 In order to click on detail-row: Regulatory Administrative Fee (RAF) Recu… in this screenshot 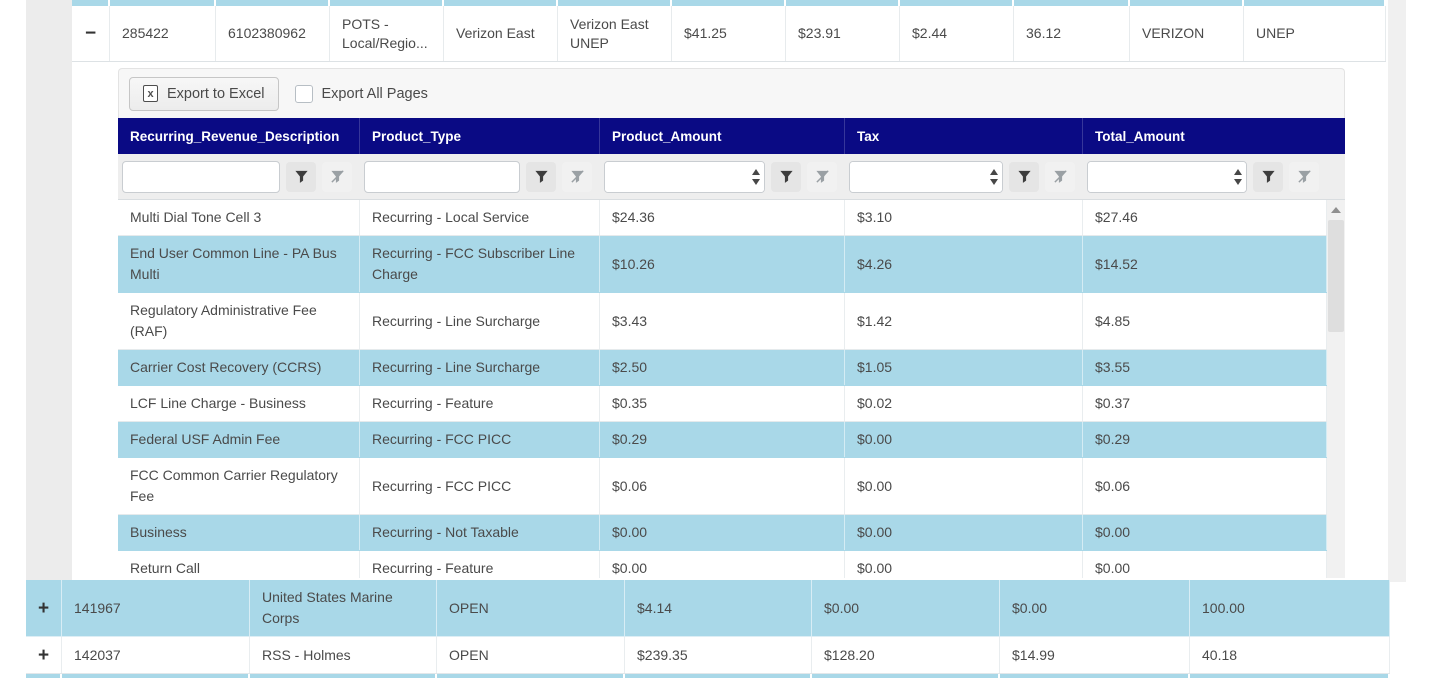, I will do `click(722, 321)`.